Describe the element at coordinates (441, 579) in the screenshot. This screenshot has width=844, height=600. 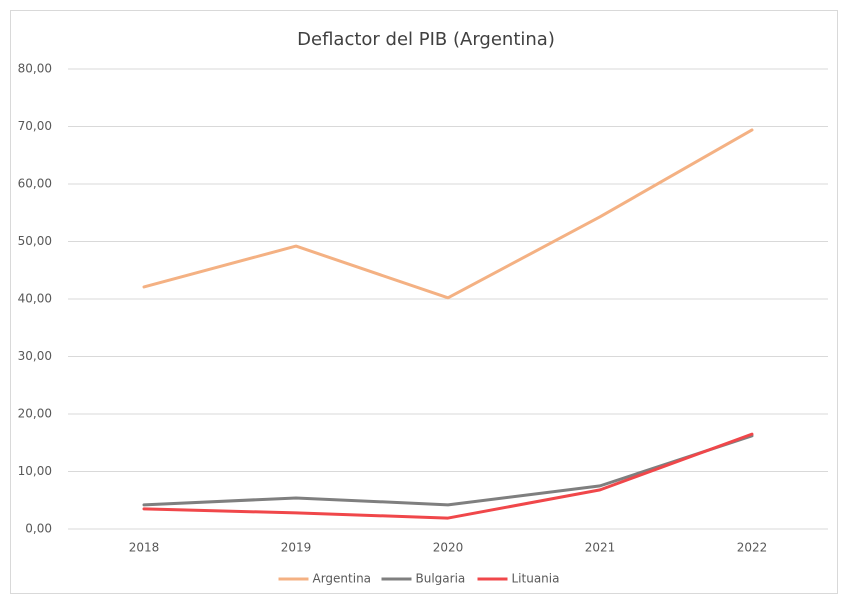
I see `legend-label: Bulgaria` at that location.